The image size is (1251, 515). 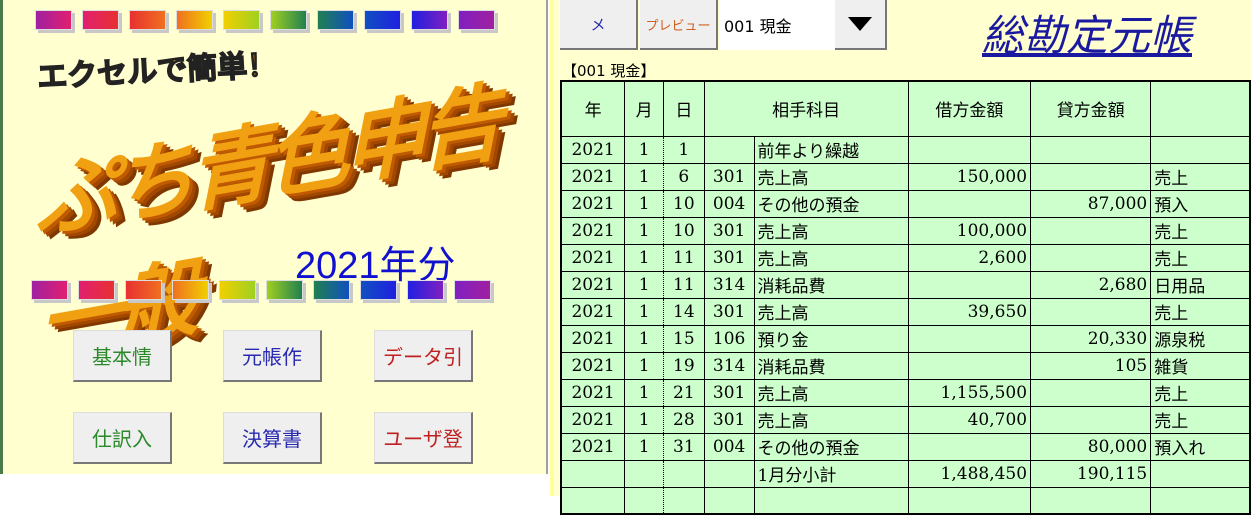 What do you see at coordinates (969, 473) in the screenshot?
I see `table-cell: 1,488,450` at bounding box center [969, 473].